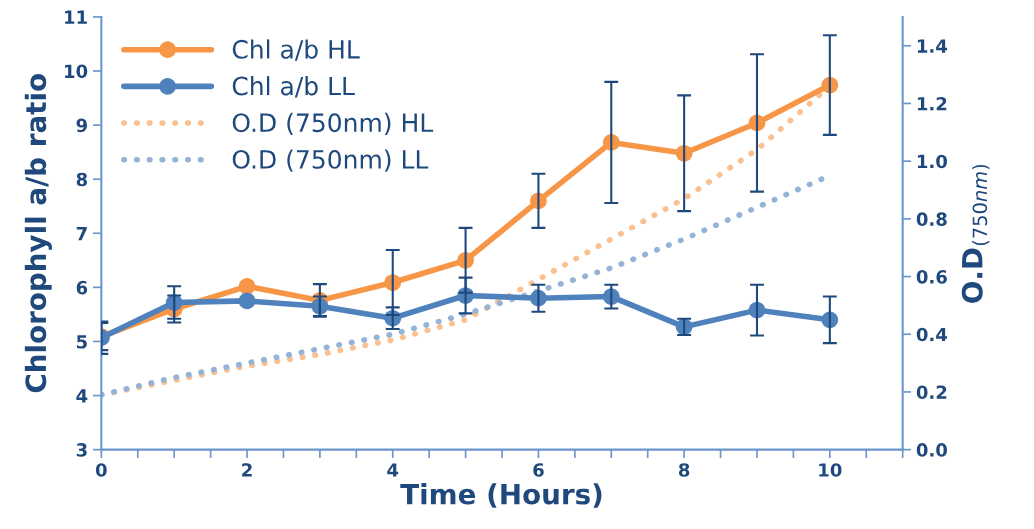 This screenshot has width=1034, height=529. What do you see at coordinates (931, 219) in the screenshot?
I see `y2-tick-label: 0.8` at bounding box center [931, 219].